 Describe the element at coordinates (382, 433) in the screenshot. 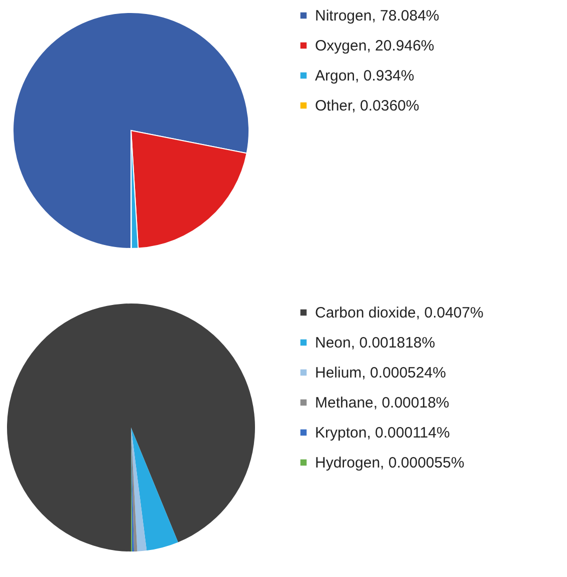

I see `legend-label: Krypton, 0.000114%` at that location.